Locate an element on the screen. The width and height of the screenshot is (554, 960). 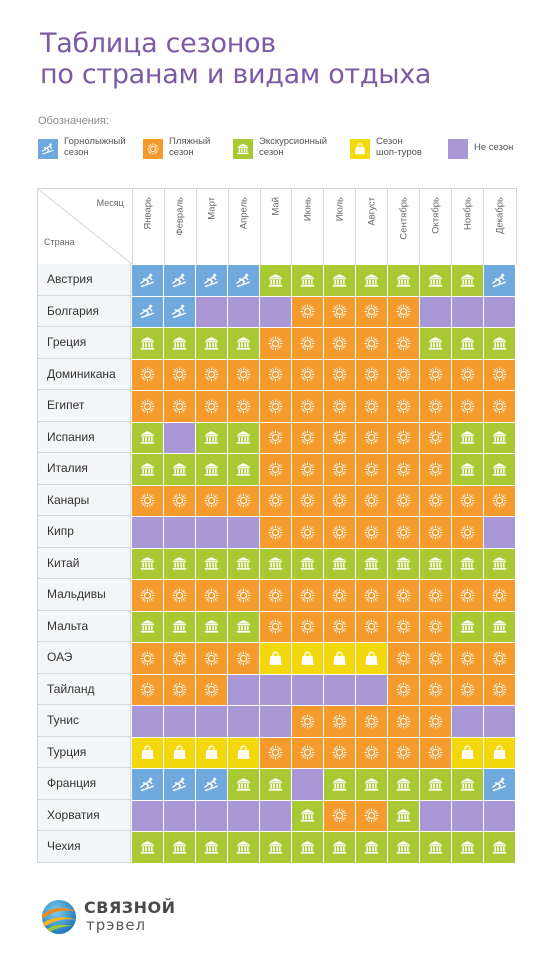
month-header: Июль is located at coordinates (340, 226).